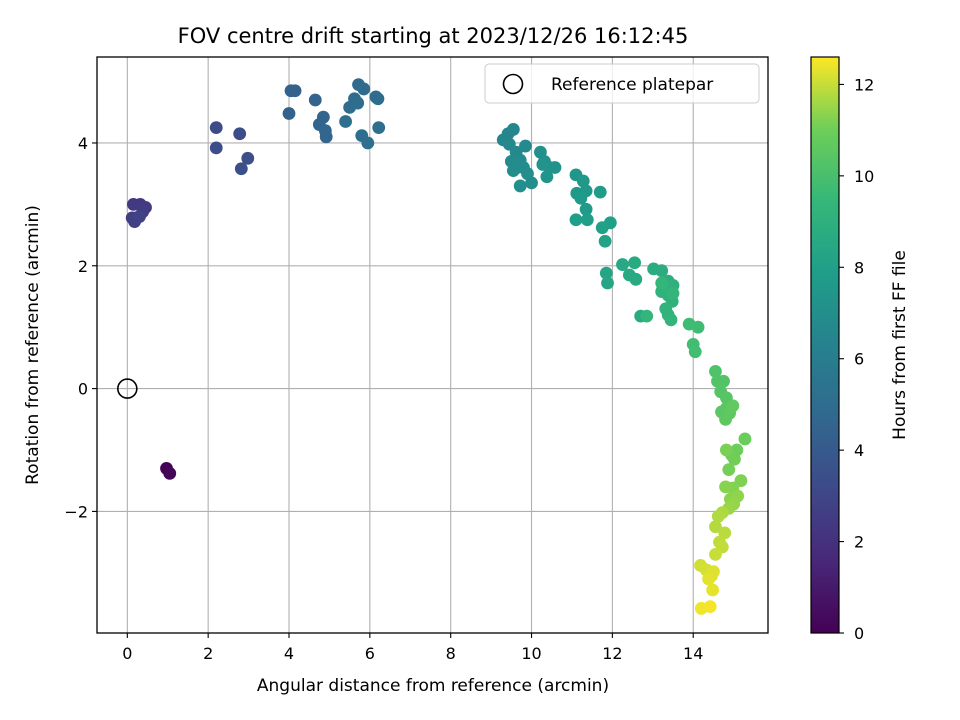  I want to click on x-tick-label: 2, so click(208, 653).